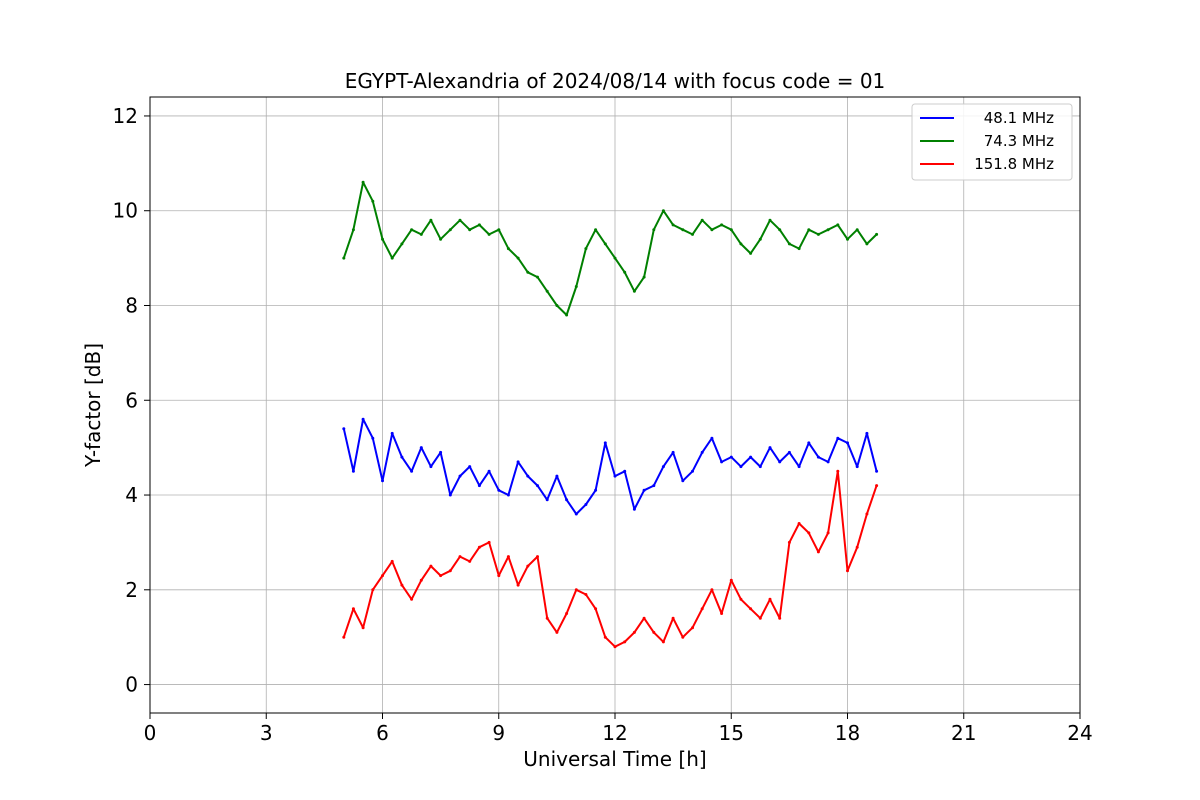  I want to click on x-tick-label: 6, so click(382, 733).